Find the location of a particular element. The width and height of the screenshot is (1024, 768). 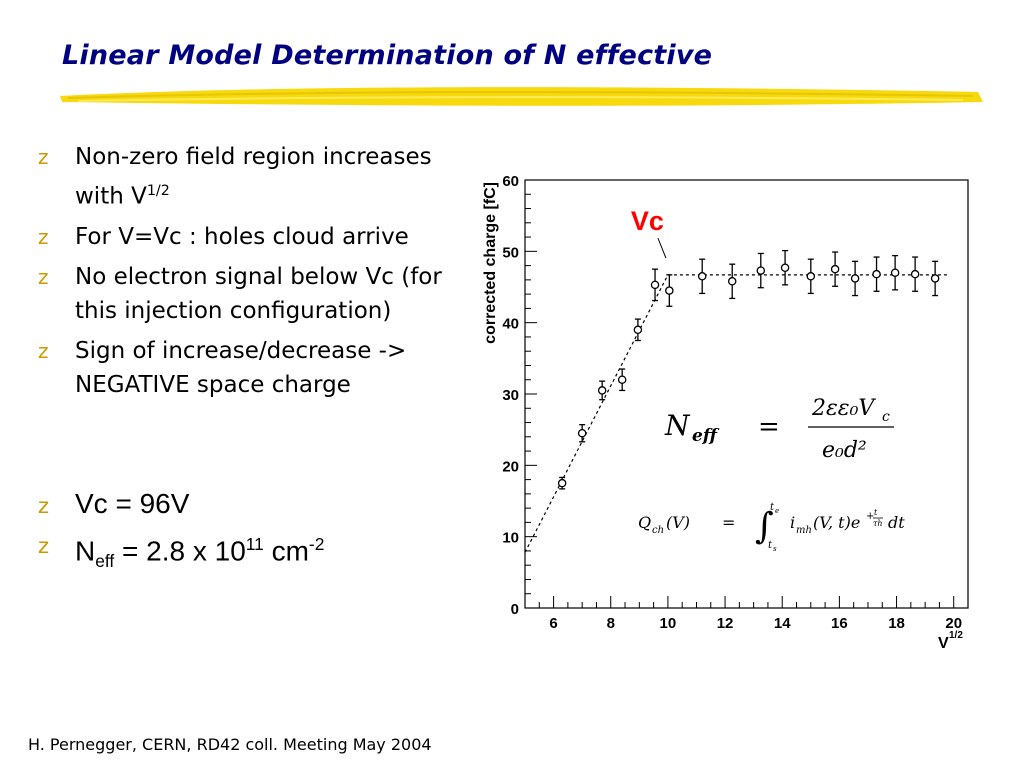

formula-q-upper-limit: t is located at coordinates (772, 507).